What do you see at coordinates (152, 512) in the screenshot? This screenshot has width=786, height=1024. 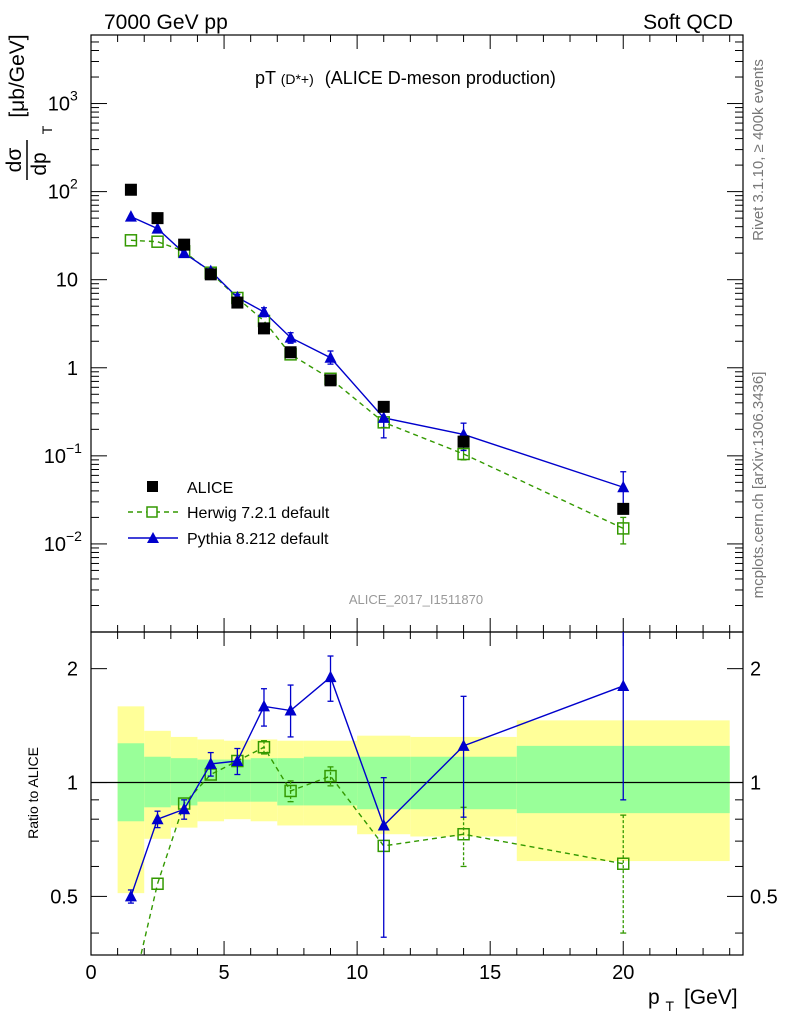 I see `legend-marker-herwig` at bounding box center [152, 512].